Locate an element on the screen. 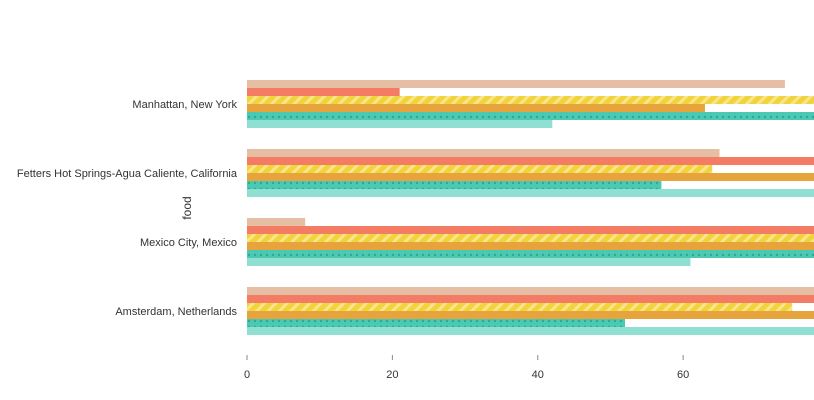  y-axis-label: food is located at coordinates (187, 207).